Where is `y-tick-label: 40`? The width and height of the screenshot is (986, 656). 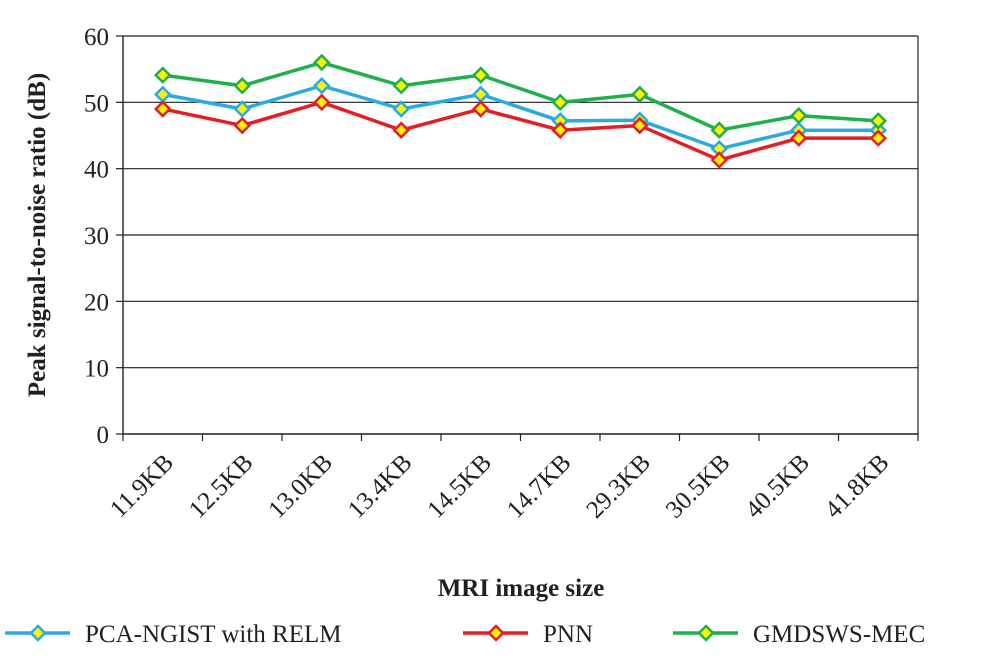
y-tick-label: 40 is located at coordinates (96, 170).